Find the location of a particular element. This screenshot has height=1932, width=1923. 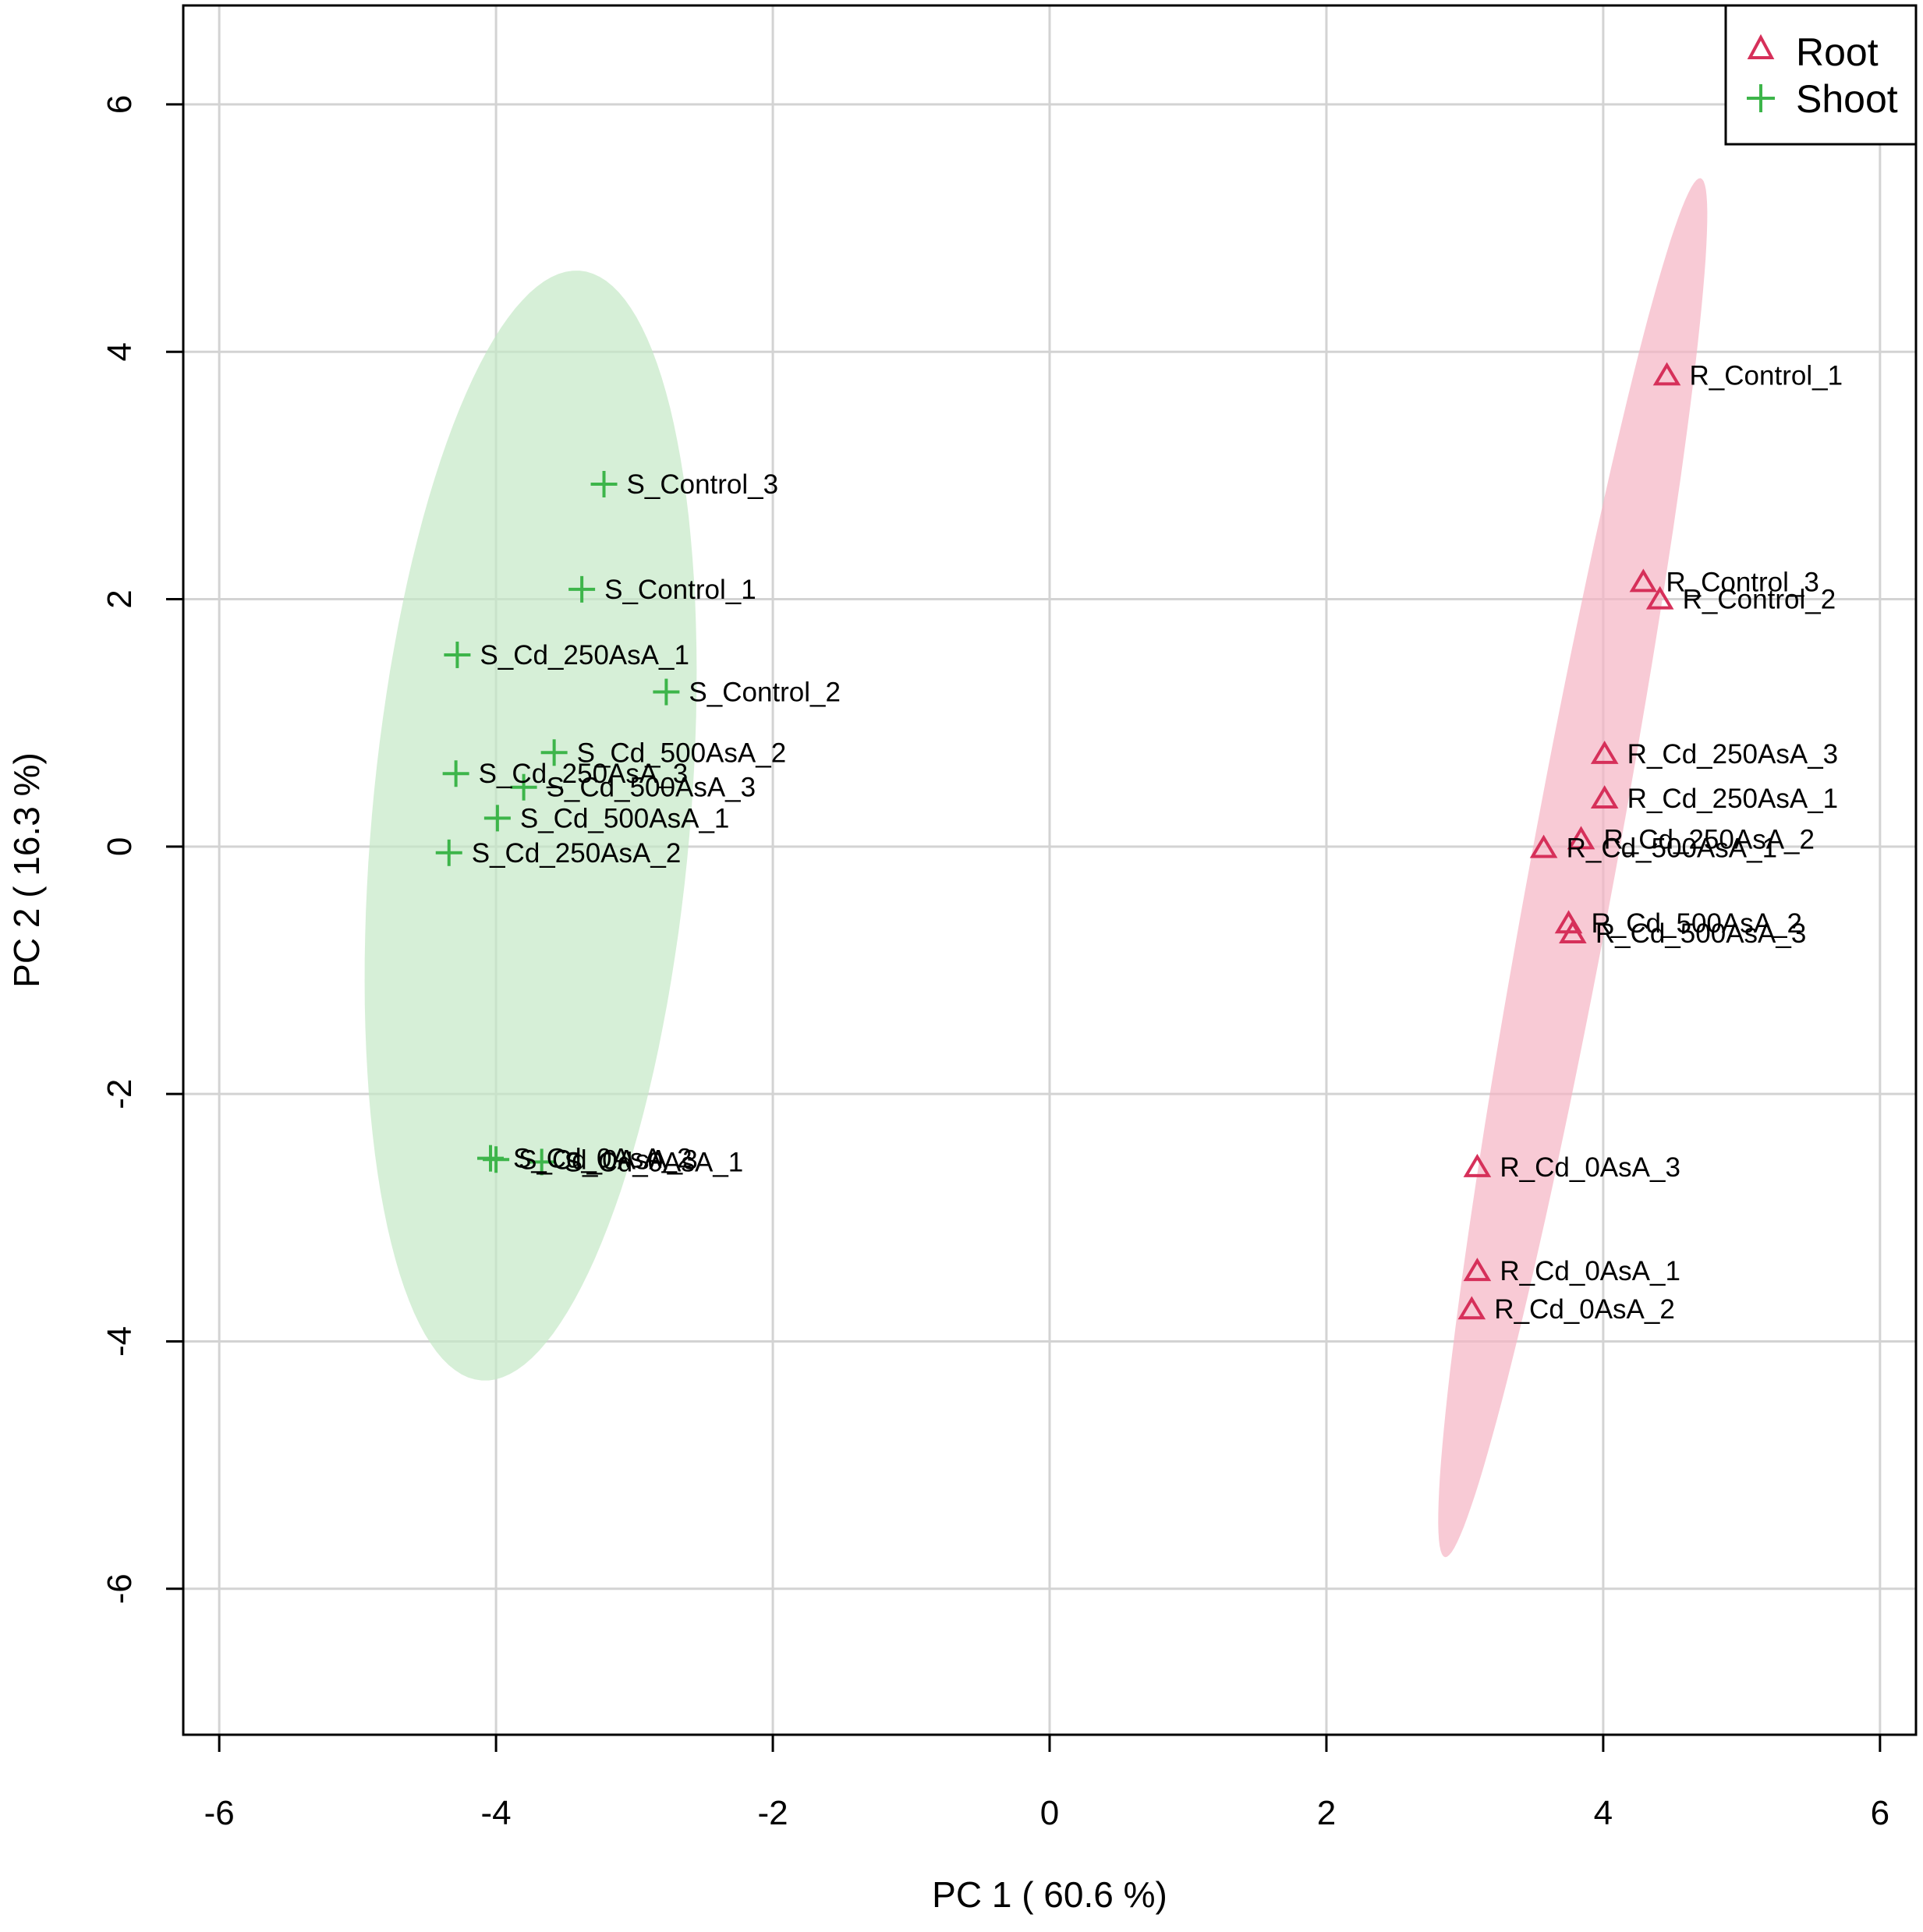

root-point-label-10: R_Cd_0AsA_1 is located at coordinates (1590, 1271).